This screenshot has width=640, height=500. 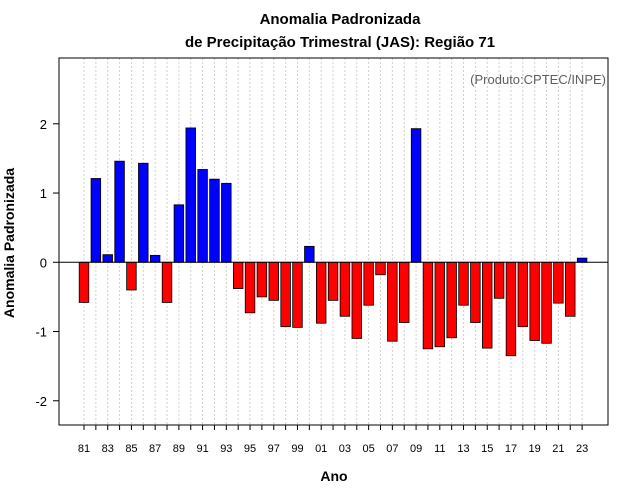 What do you see at coordinates (297, 449) in the screenshot?
I see `x-tick-label-99: 99` at bounding box center [297, 449].